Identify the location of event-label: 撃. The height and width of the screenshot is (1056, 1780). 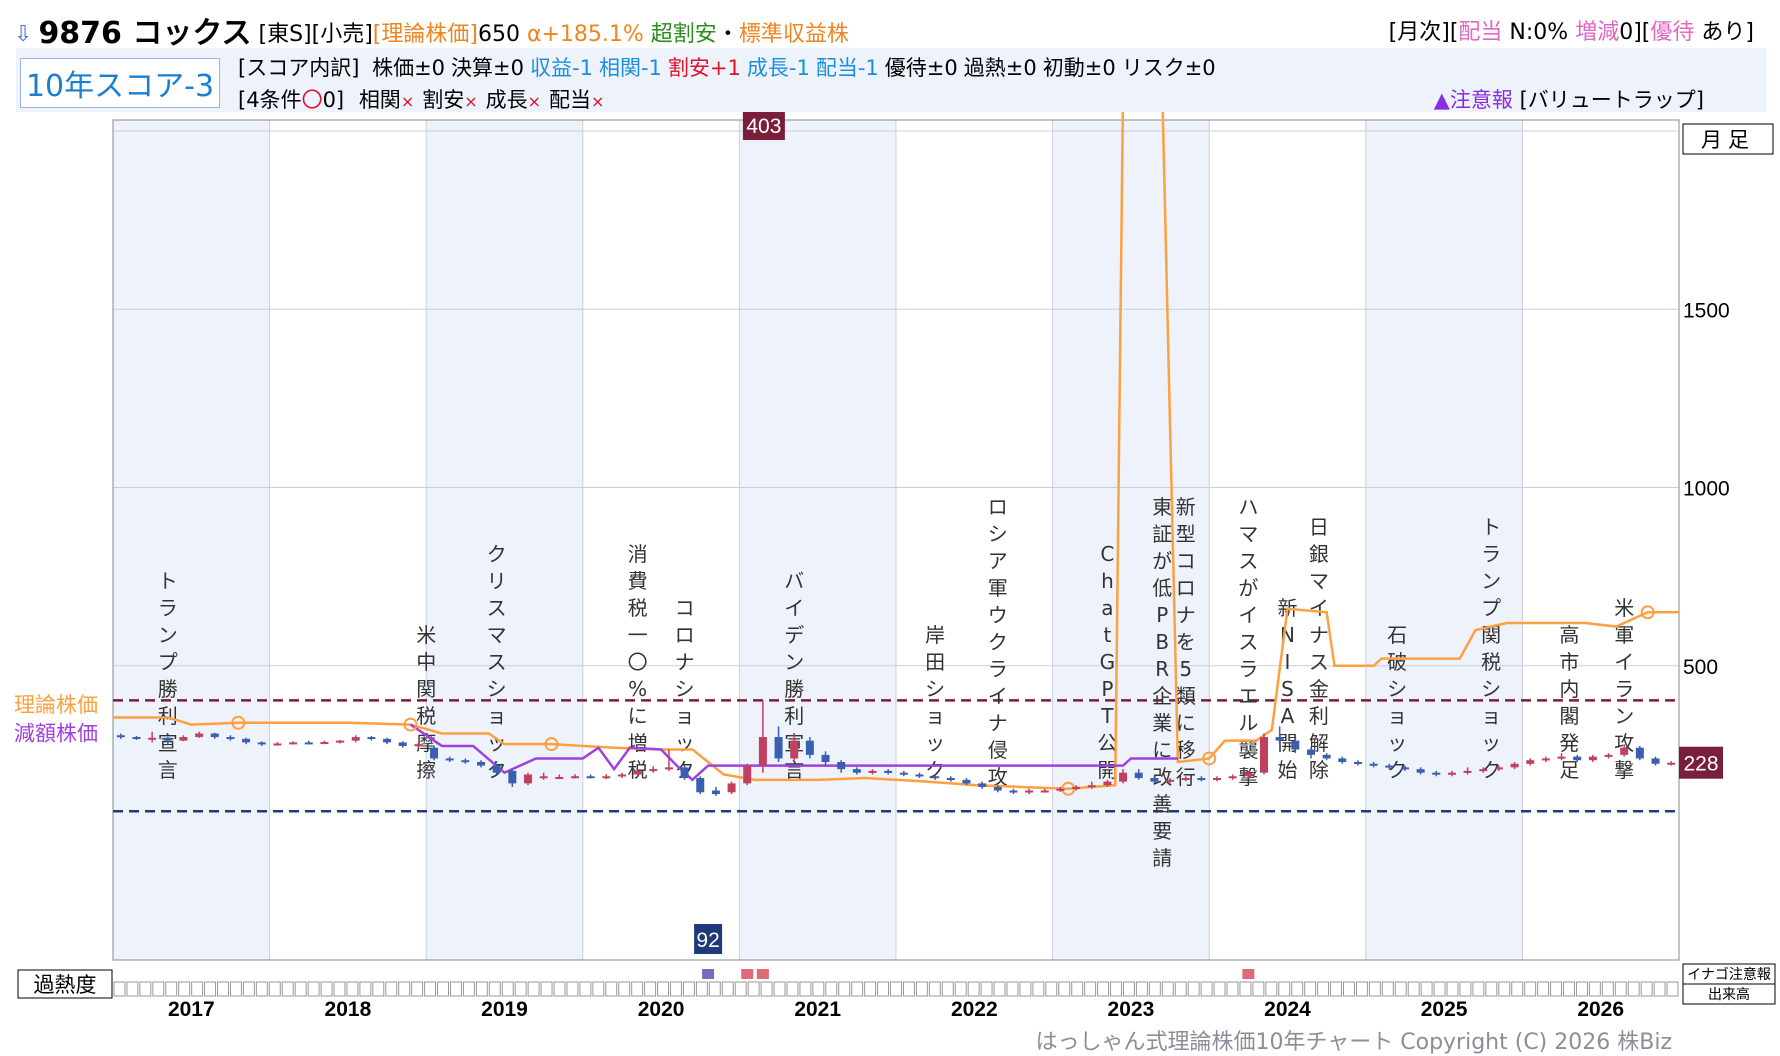
(1624, 770).